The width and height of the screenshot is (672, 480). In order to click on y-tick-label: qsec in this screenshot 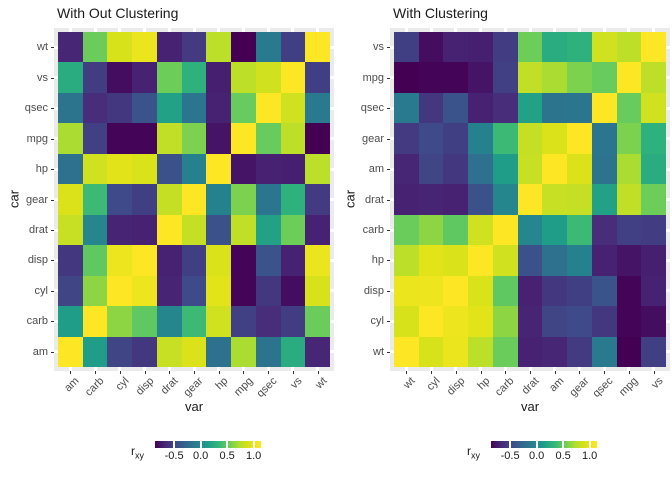, I will do `click(372, 108)`.